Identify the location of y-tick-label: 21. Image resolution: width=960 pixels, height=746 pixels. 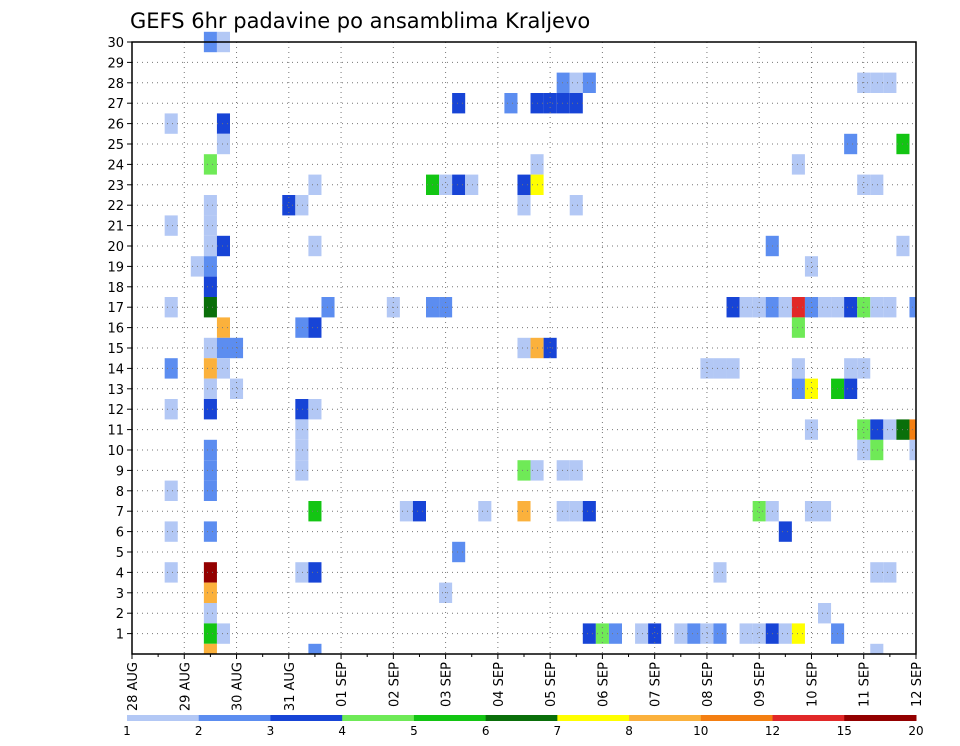
(115, 227).